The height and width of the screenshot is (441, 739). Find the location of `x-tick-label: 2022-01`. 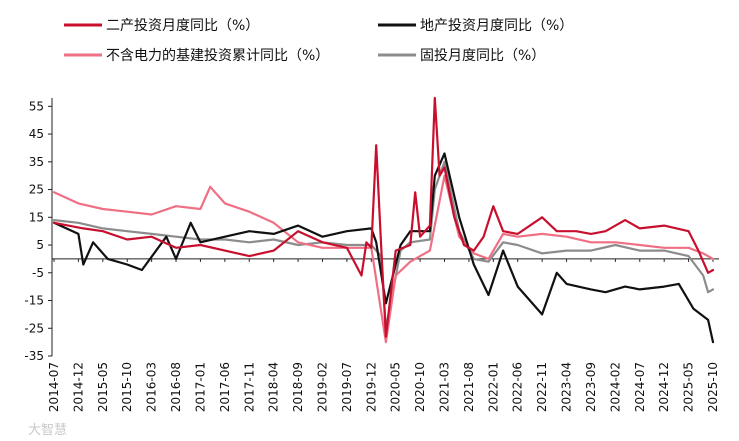

x-tick-label: 2022-01 is located at coordinates (493, 387).